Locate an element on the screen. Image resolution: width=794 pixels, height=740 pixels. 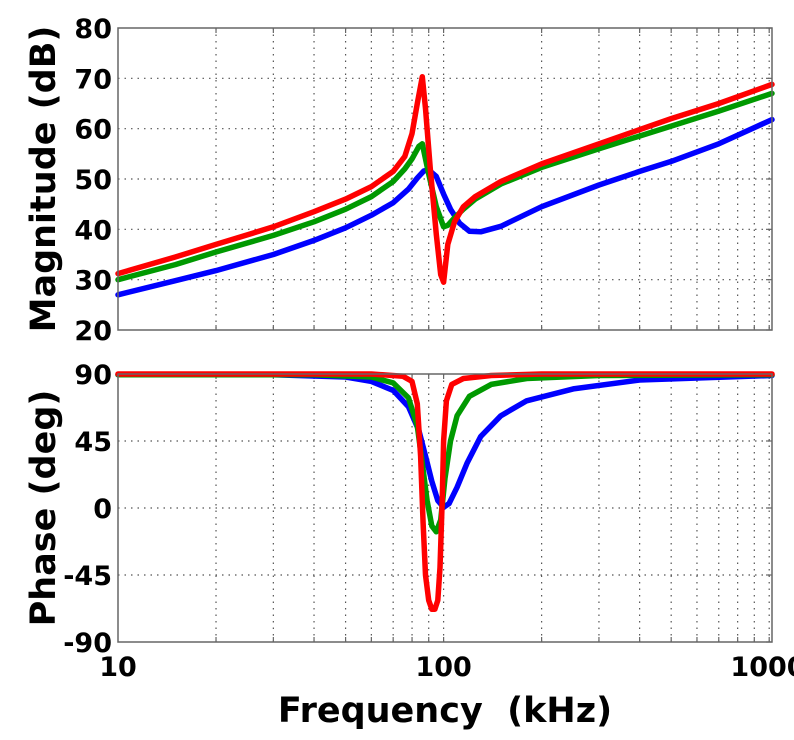
magnitude-y-tick-label: 30 is located at coordinates (93, 281).